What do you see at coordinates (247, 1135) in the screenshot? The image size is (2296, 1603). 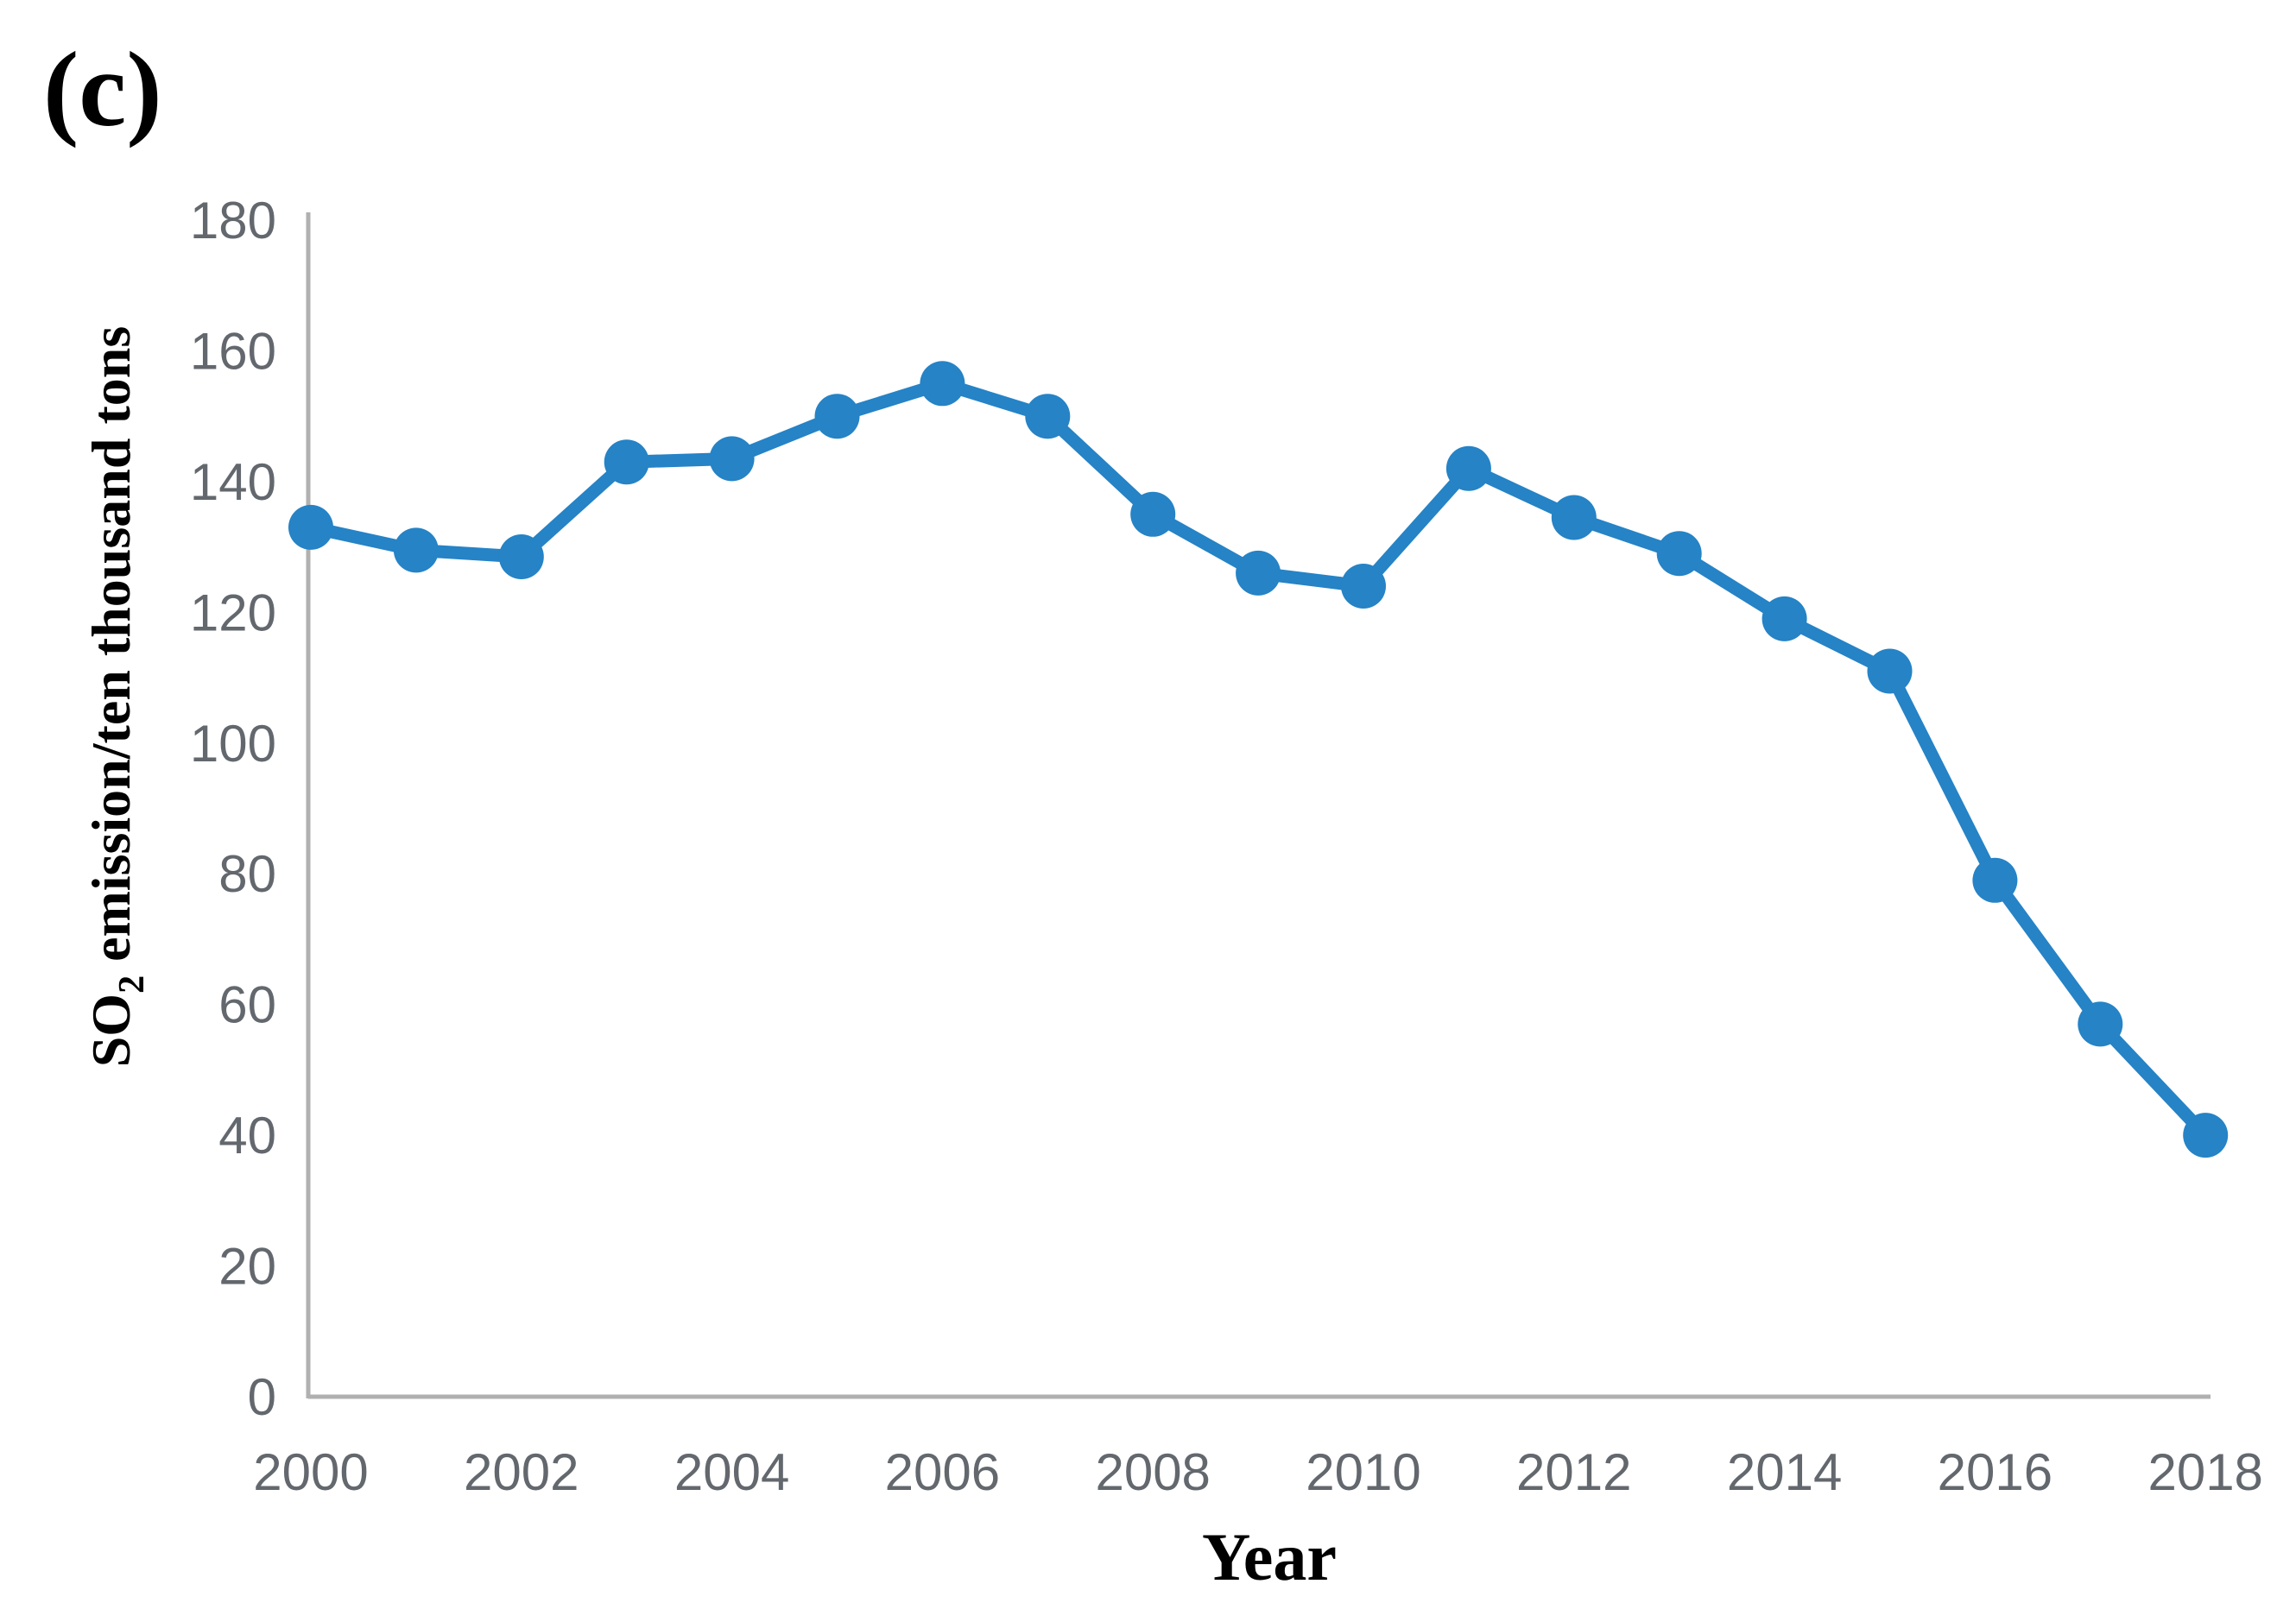 I see `y-axis-tick-label: 40` at bounding box center [247, 1135].